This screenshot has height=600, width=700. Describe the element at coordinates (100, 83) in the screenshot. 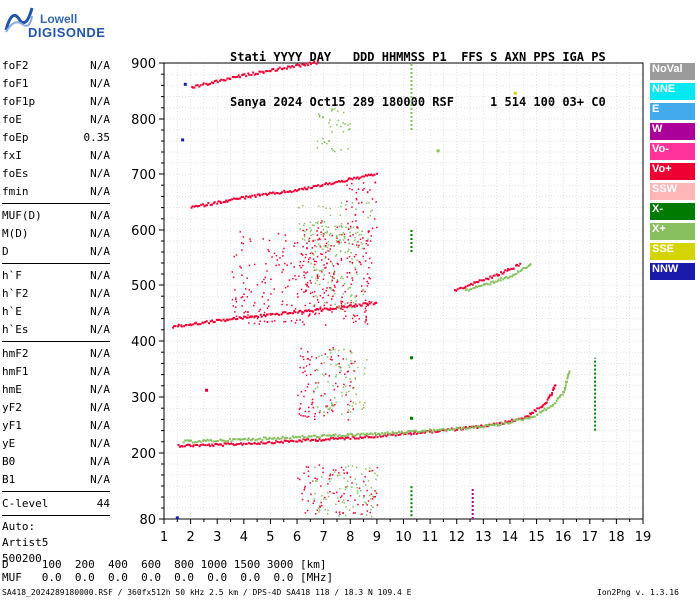

I see `param-value: N/A` at that location.